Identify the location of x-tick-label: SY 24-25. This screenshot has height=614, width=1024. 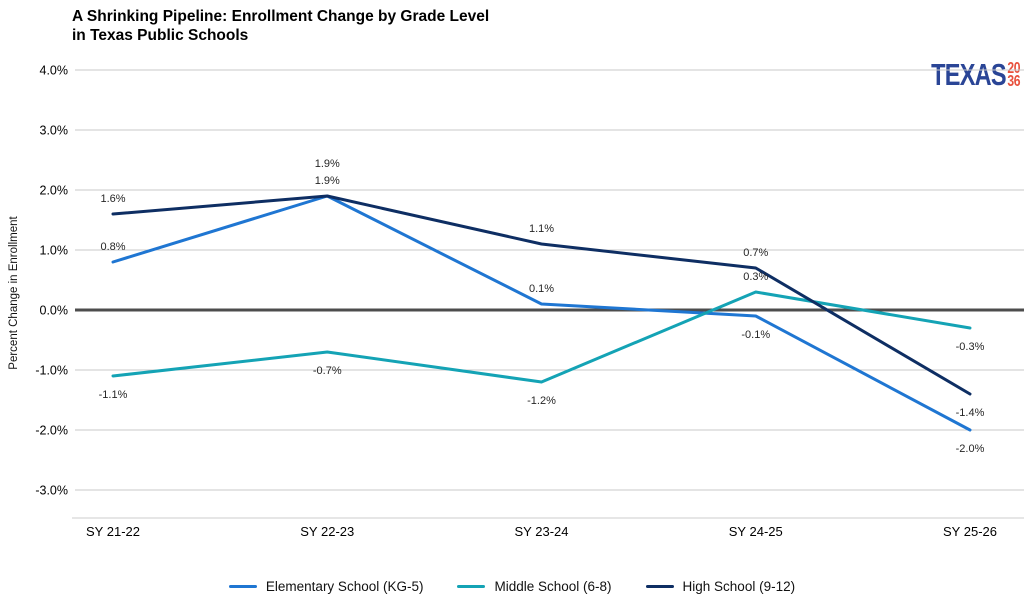
(756, 531).